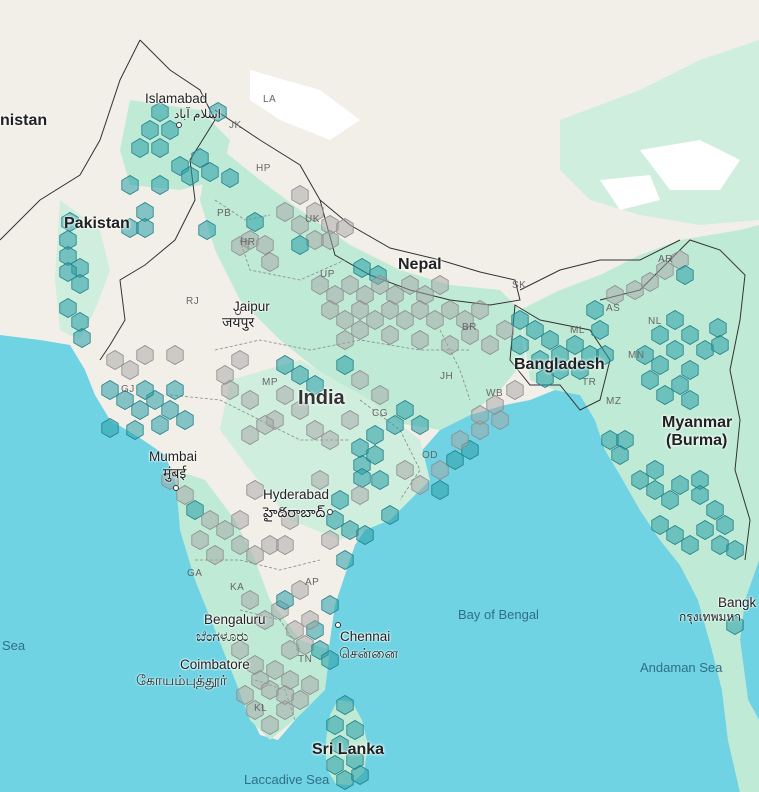 This screenshot has height=792, width=759. Describe the element at coordinates (251, 306) in the screenshot. I see `city-label-jaipur: Jaipur` at that location.